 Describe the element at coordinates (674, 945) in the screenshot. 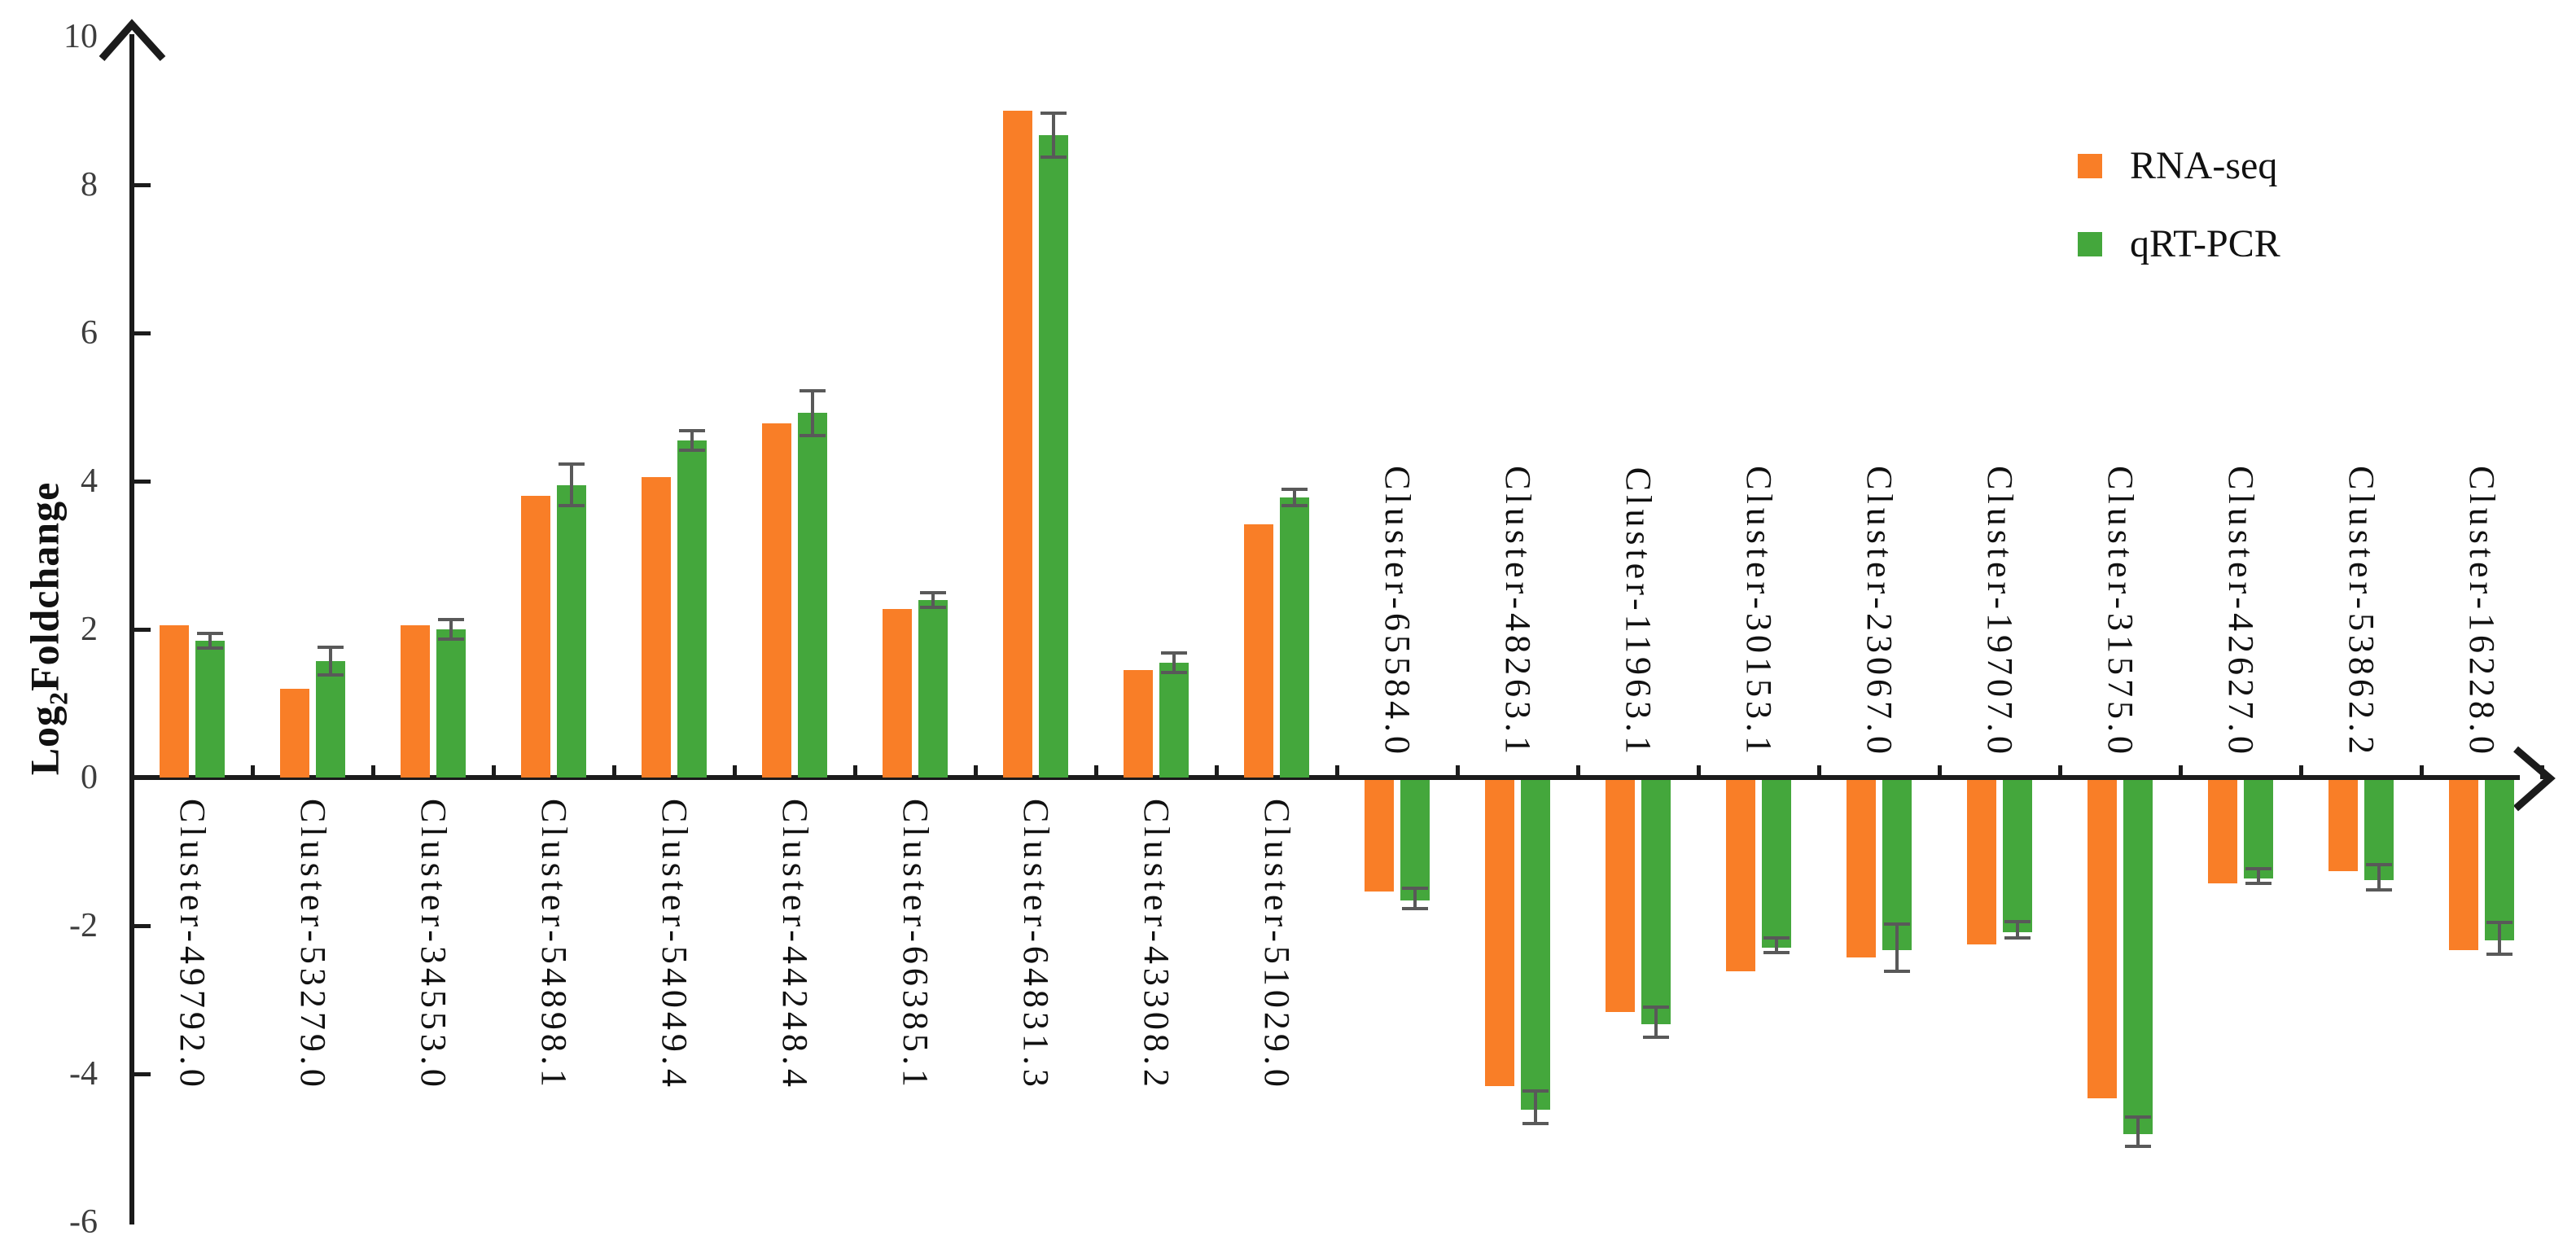

I see `category-label: Cluster-54049.4` at that location.